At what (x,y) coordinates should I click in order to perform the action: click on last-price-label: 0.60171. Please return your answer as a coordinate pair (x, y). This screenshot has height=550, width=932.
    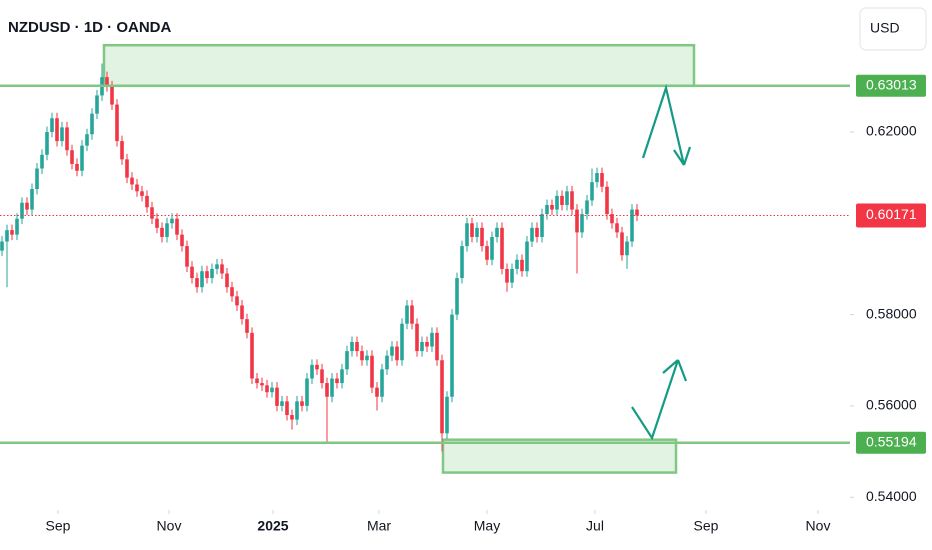
    Looking at the image, I should click on (891, 214).